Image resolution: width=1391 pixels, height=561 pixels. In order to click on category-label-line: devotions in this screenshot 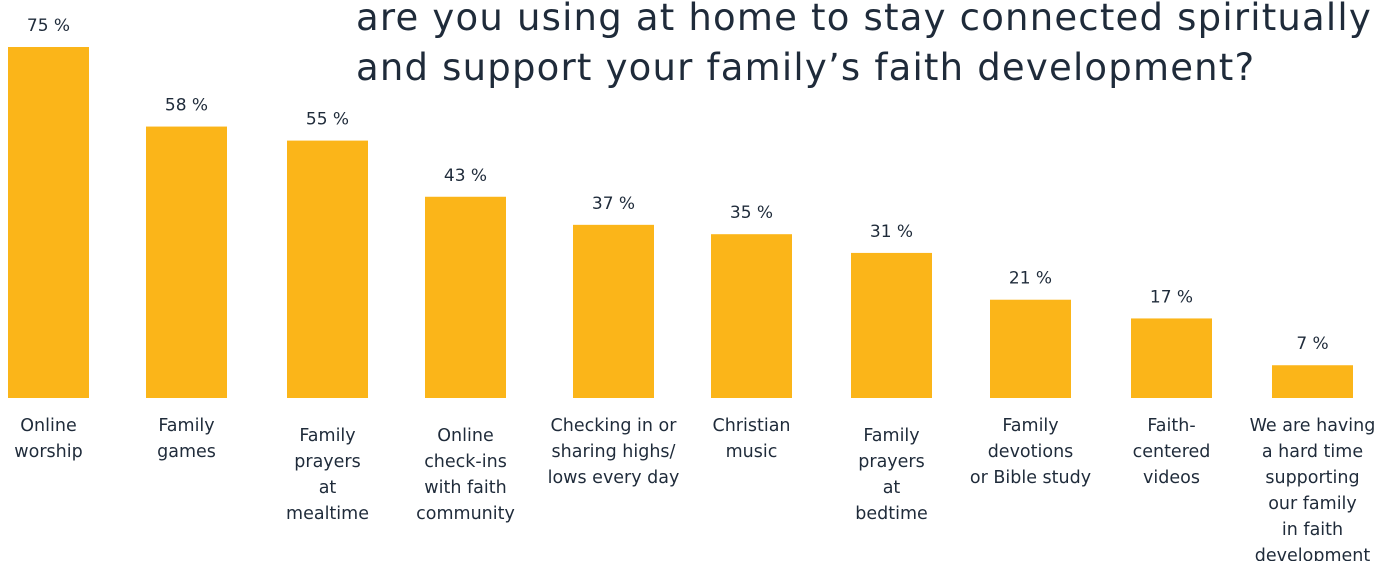, I will do `click(1031, 452)`.